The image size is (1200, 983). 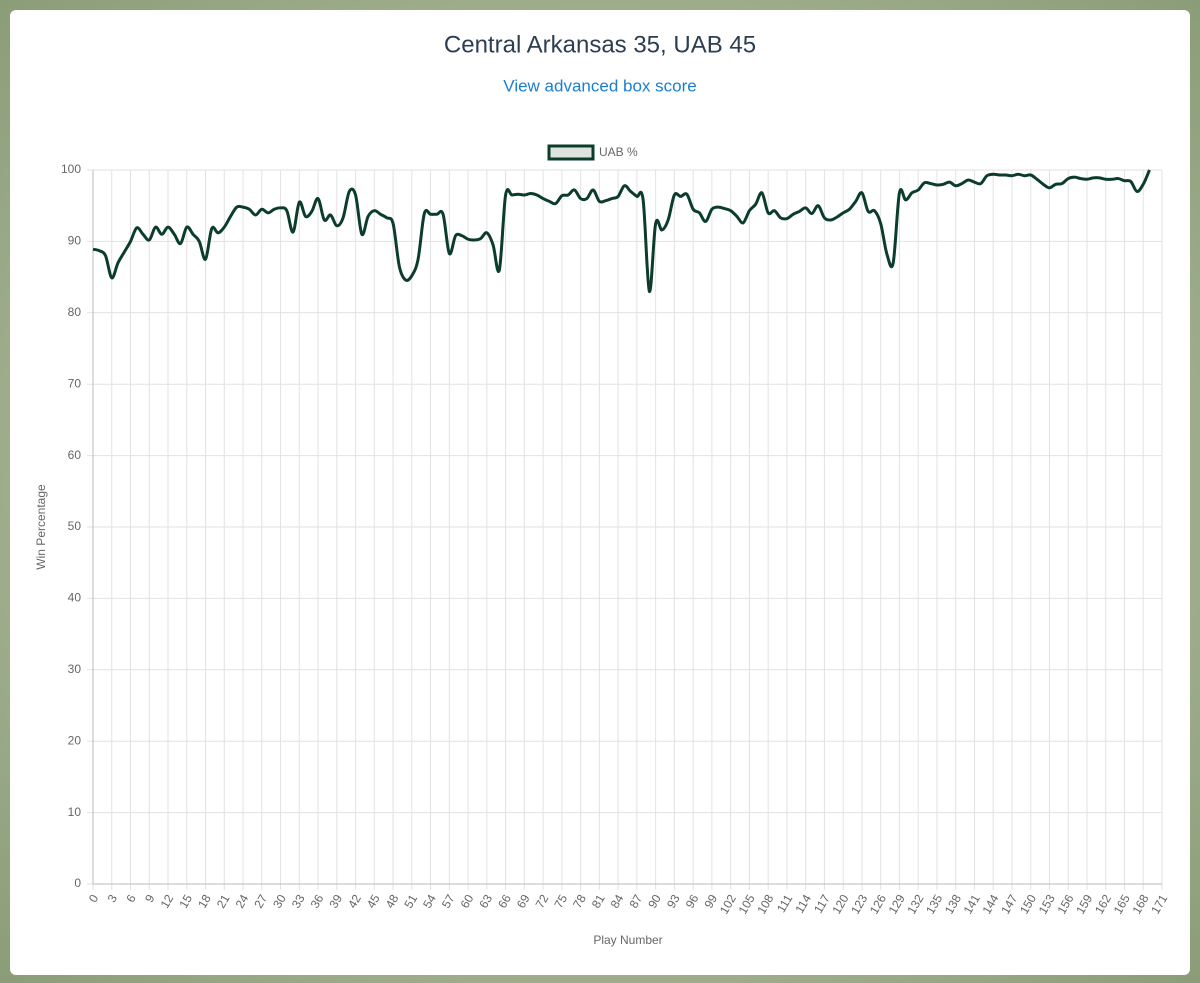 I want to click on x-tick-label: 42, so click(x=354, y=901).